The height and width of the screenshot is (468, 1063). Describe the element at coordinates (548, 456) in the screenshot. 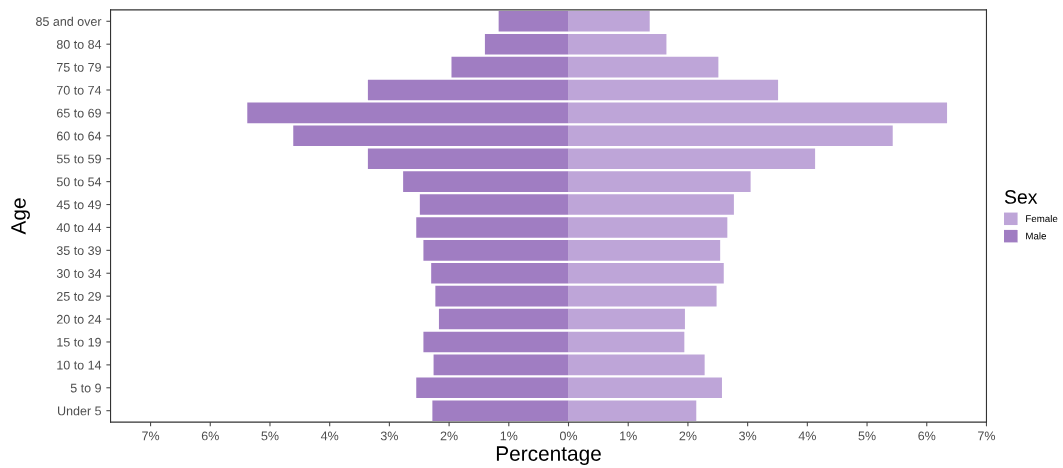

I see `x-axis-title: Percentage` at that location.